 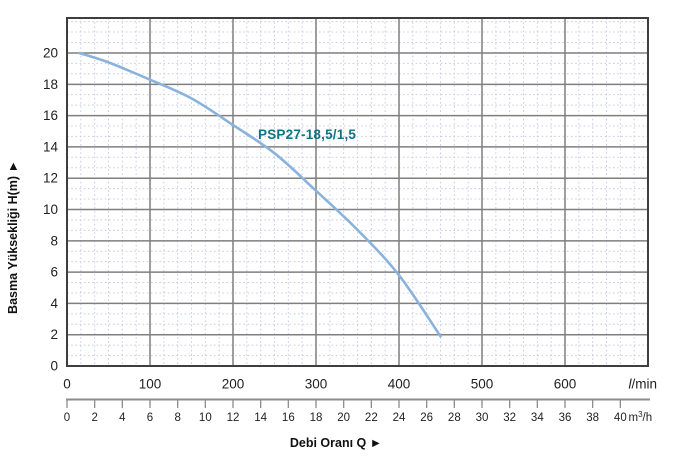 I want to click on x-m3h-tick-label: 16, so click(x=288, y=418).